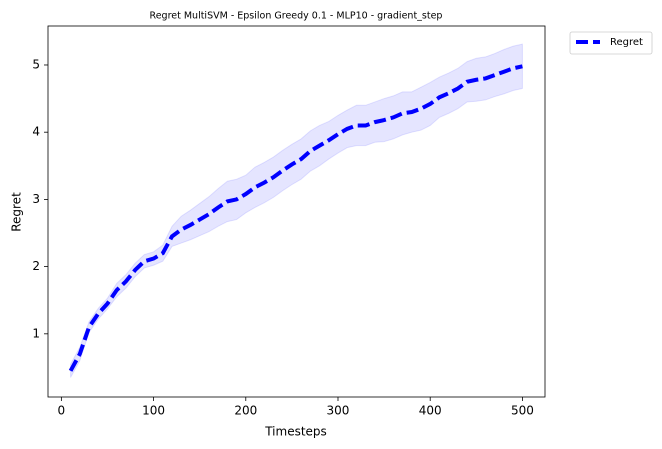 This screenshot has width=662, height=449. What do you see at coordinates (36, 333) in the screenshot?
I see `y-tick-label: 1` at bounding box center [36, 333].